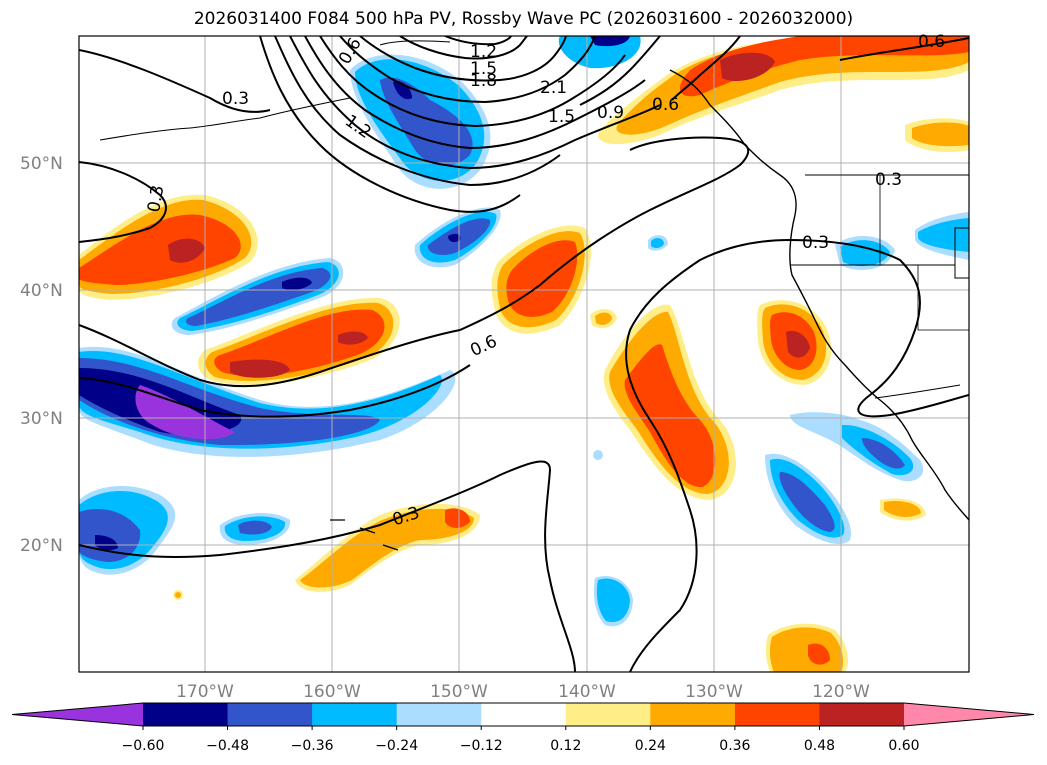 The height and width of the screenshot is (765, 1047). I want to click on lon-label: 120°W, so click(841, 692).